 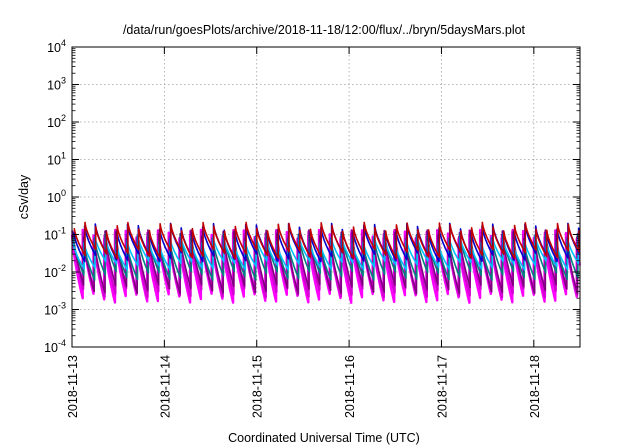 I want to click on y-tick-exponent: 3, so click(x=63, y=81).